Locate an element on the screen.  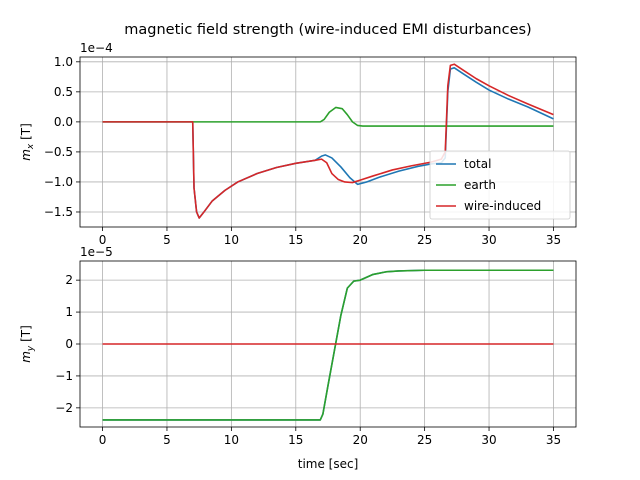
y-tick-label: 2 is located at coordinates (69, 280).